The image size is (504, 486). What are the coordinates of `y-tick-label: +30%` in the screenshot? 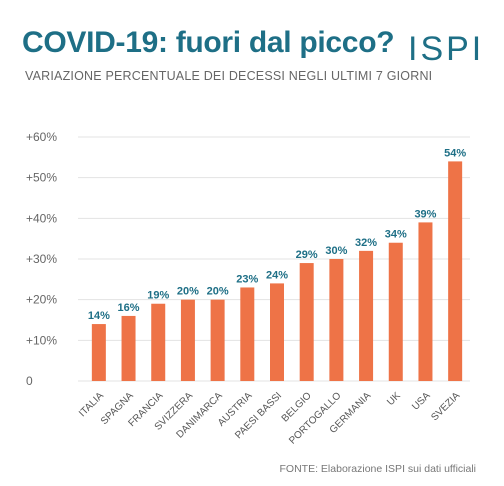 It's located at (41, 259).